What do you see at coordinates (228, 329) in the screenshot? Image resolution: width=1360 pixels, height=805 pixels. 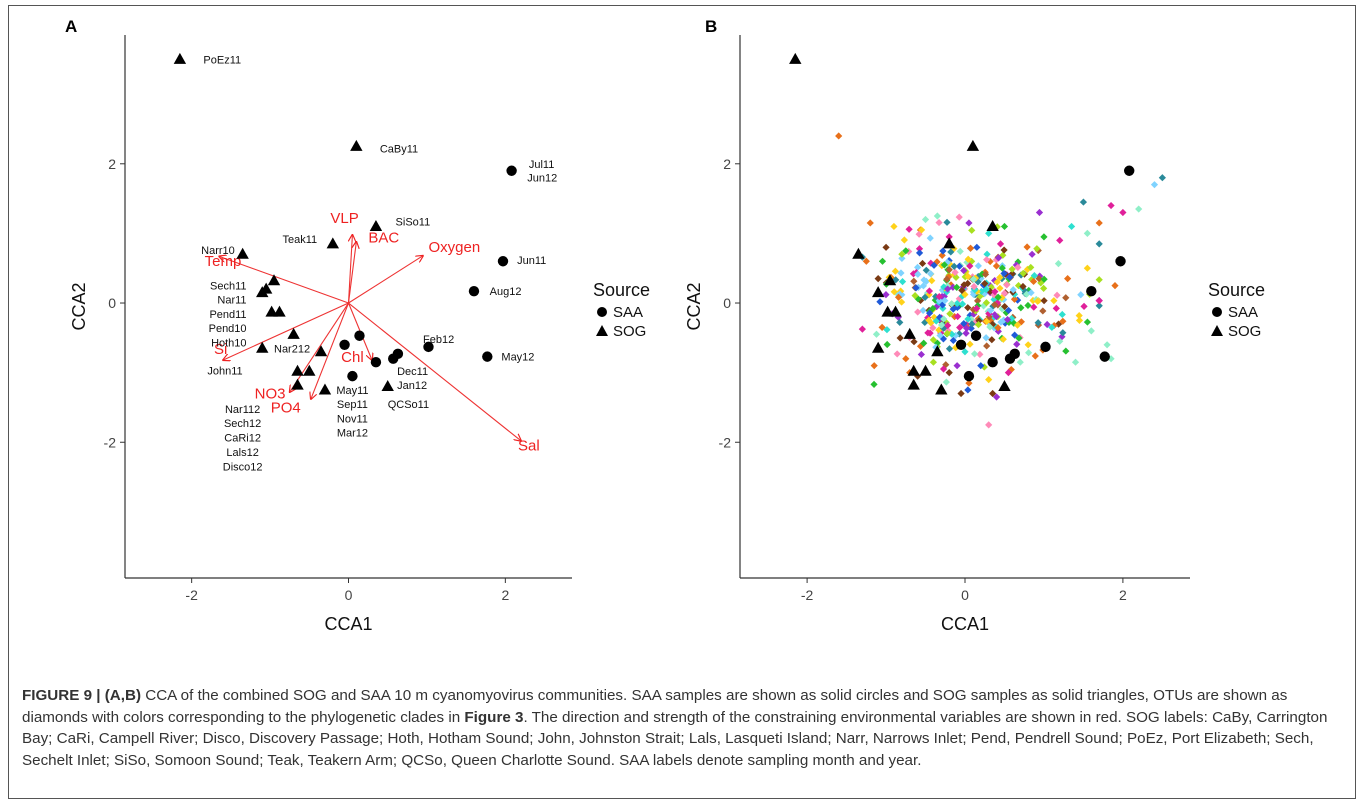 I see `sample-label: Pend10` at bounding box center [228, 329].